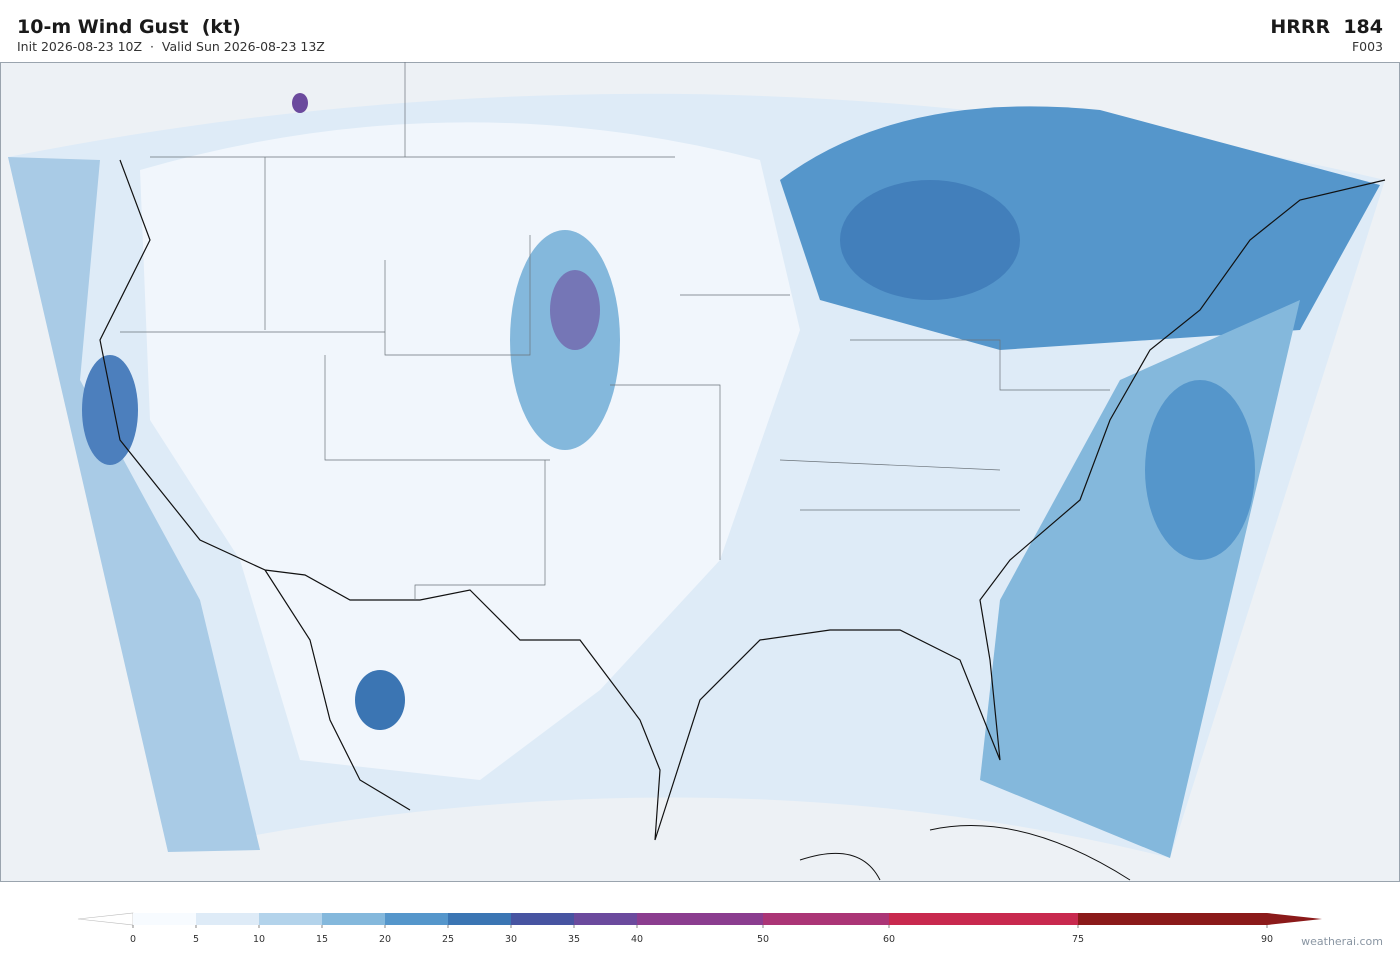 The width and height of the screenshot is (1400, 956). Describe the element at coordinates (1078, 939) in the screenshot. I see `colorbar-tick-label: 75` at that location.